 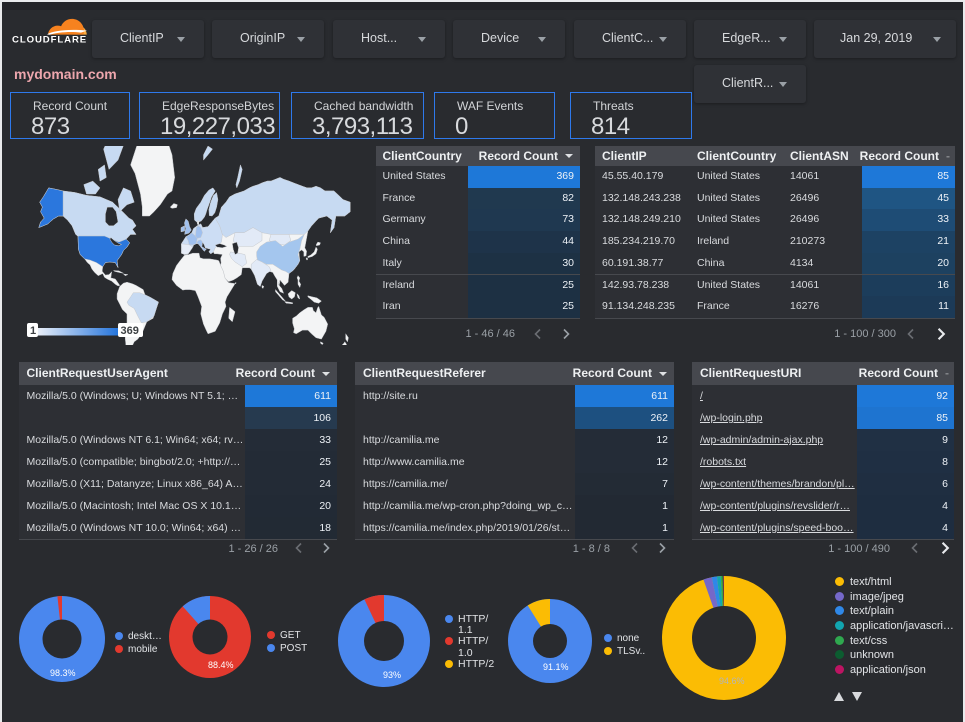 What do you see at coordinates (33, 331) in the screenshot?
I see `svg-text: 1` at bounding box center [33, 331].